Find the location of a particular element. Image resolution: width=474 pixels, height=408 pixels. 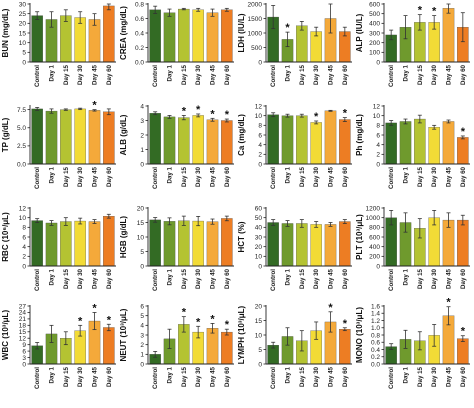

y-tick-label: 1.0 is located at coordinates (375, 328).